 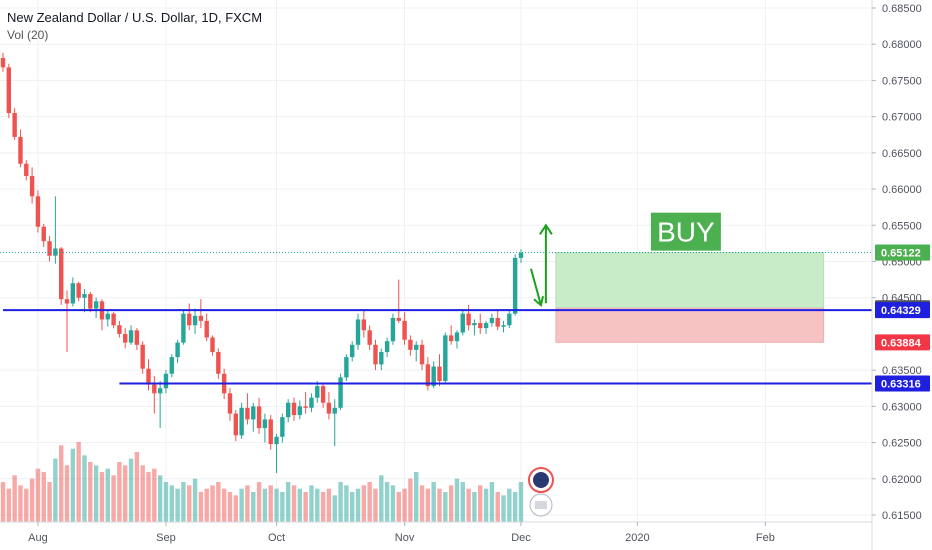 What do you see at coordinates (28, 35) in the screenshot?
I see `volume-indicator-label: Vol (20)` at bounding box center [28, 35].